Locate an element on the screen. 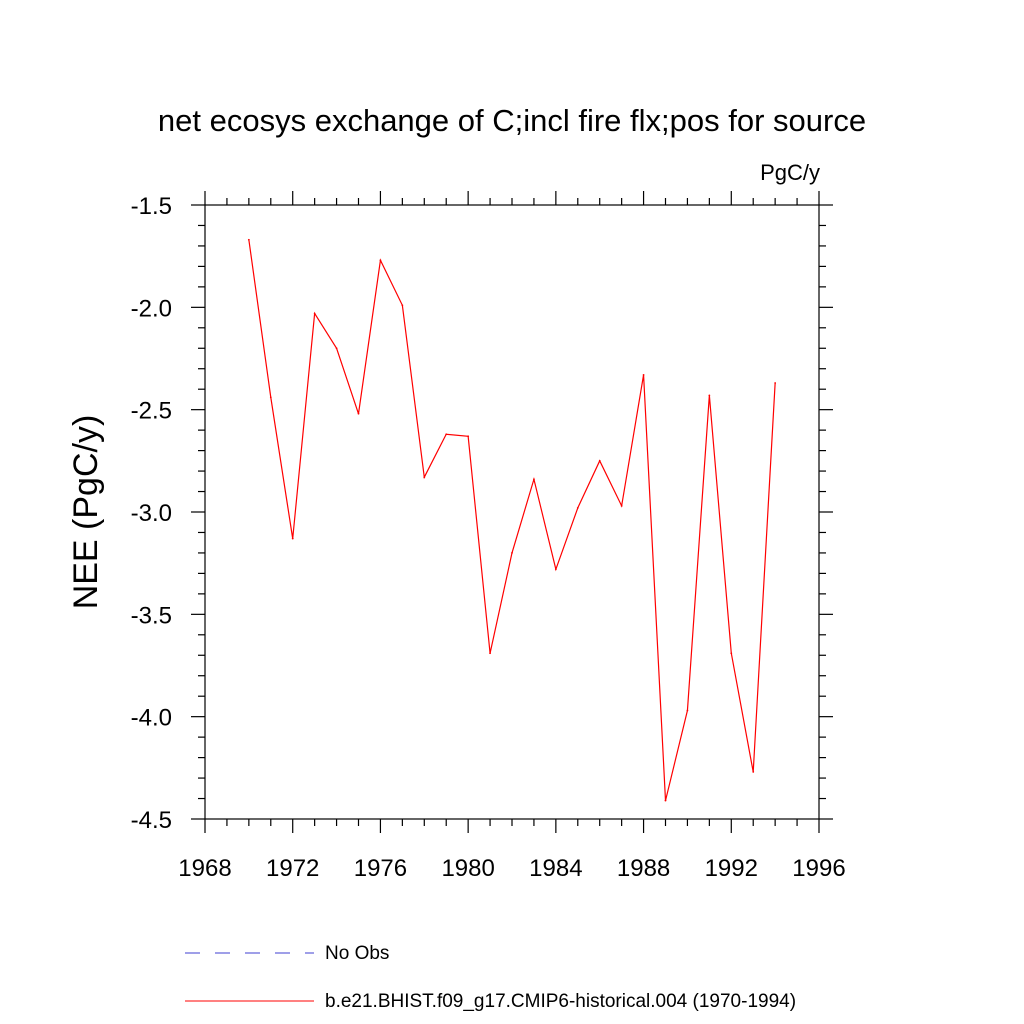 The width and height of the screenshot is (1024, 1024). y-tick-label: -4.5 is located at coordinates (151, 820).